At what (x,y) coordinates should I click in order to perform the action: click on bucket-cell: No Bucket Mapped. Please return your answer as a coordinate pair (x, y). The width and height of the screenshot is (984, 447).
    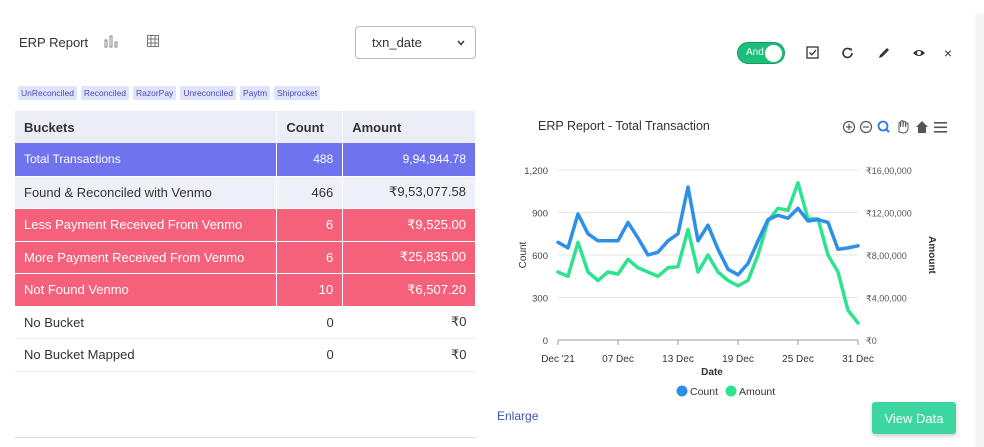
    Looking at the image, I should click on (146, 355).